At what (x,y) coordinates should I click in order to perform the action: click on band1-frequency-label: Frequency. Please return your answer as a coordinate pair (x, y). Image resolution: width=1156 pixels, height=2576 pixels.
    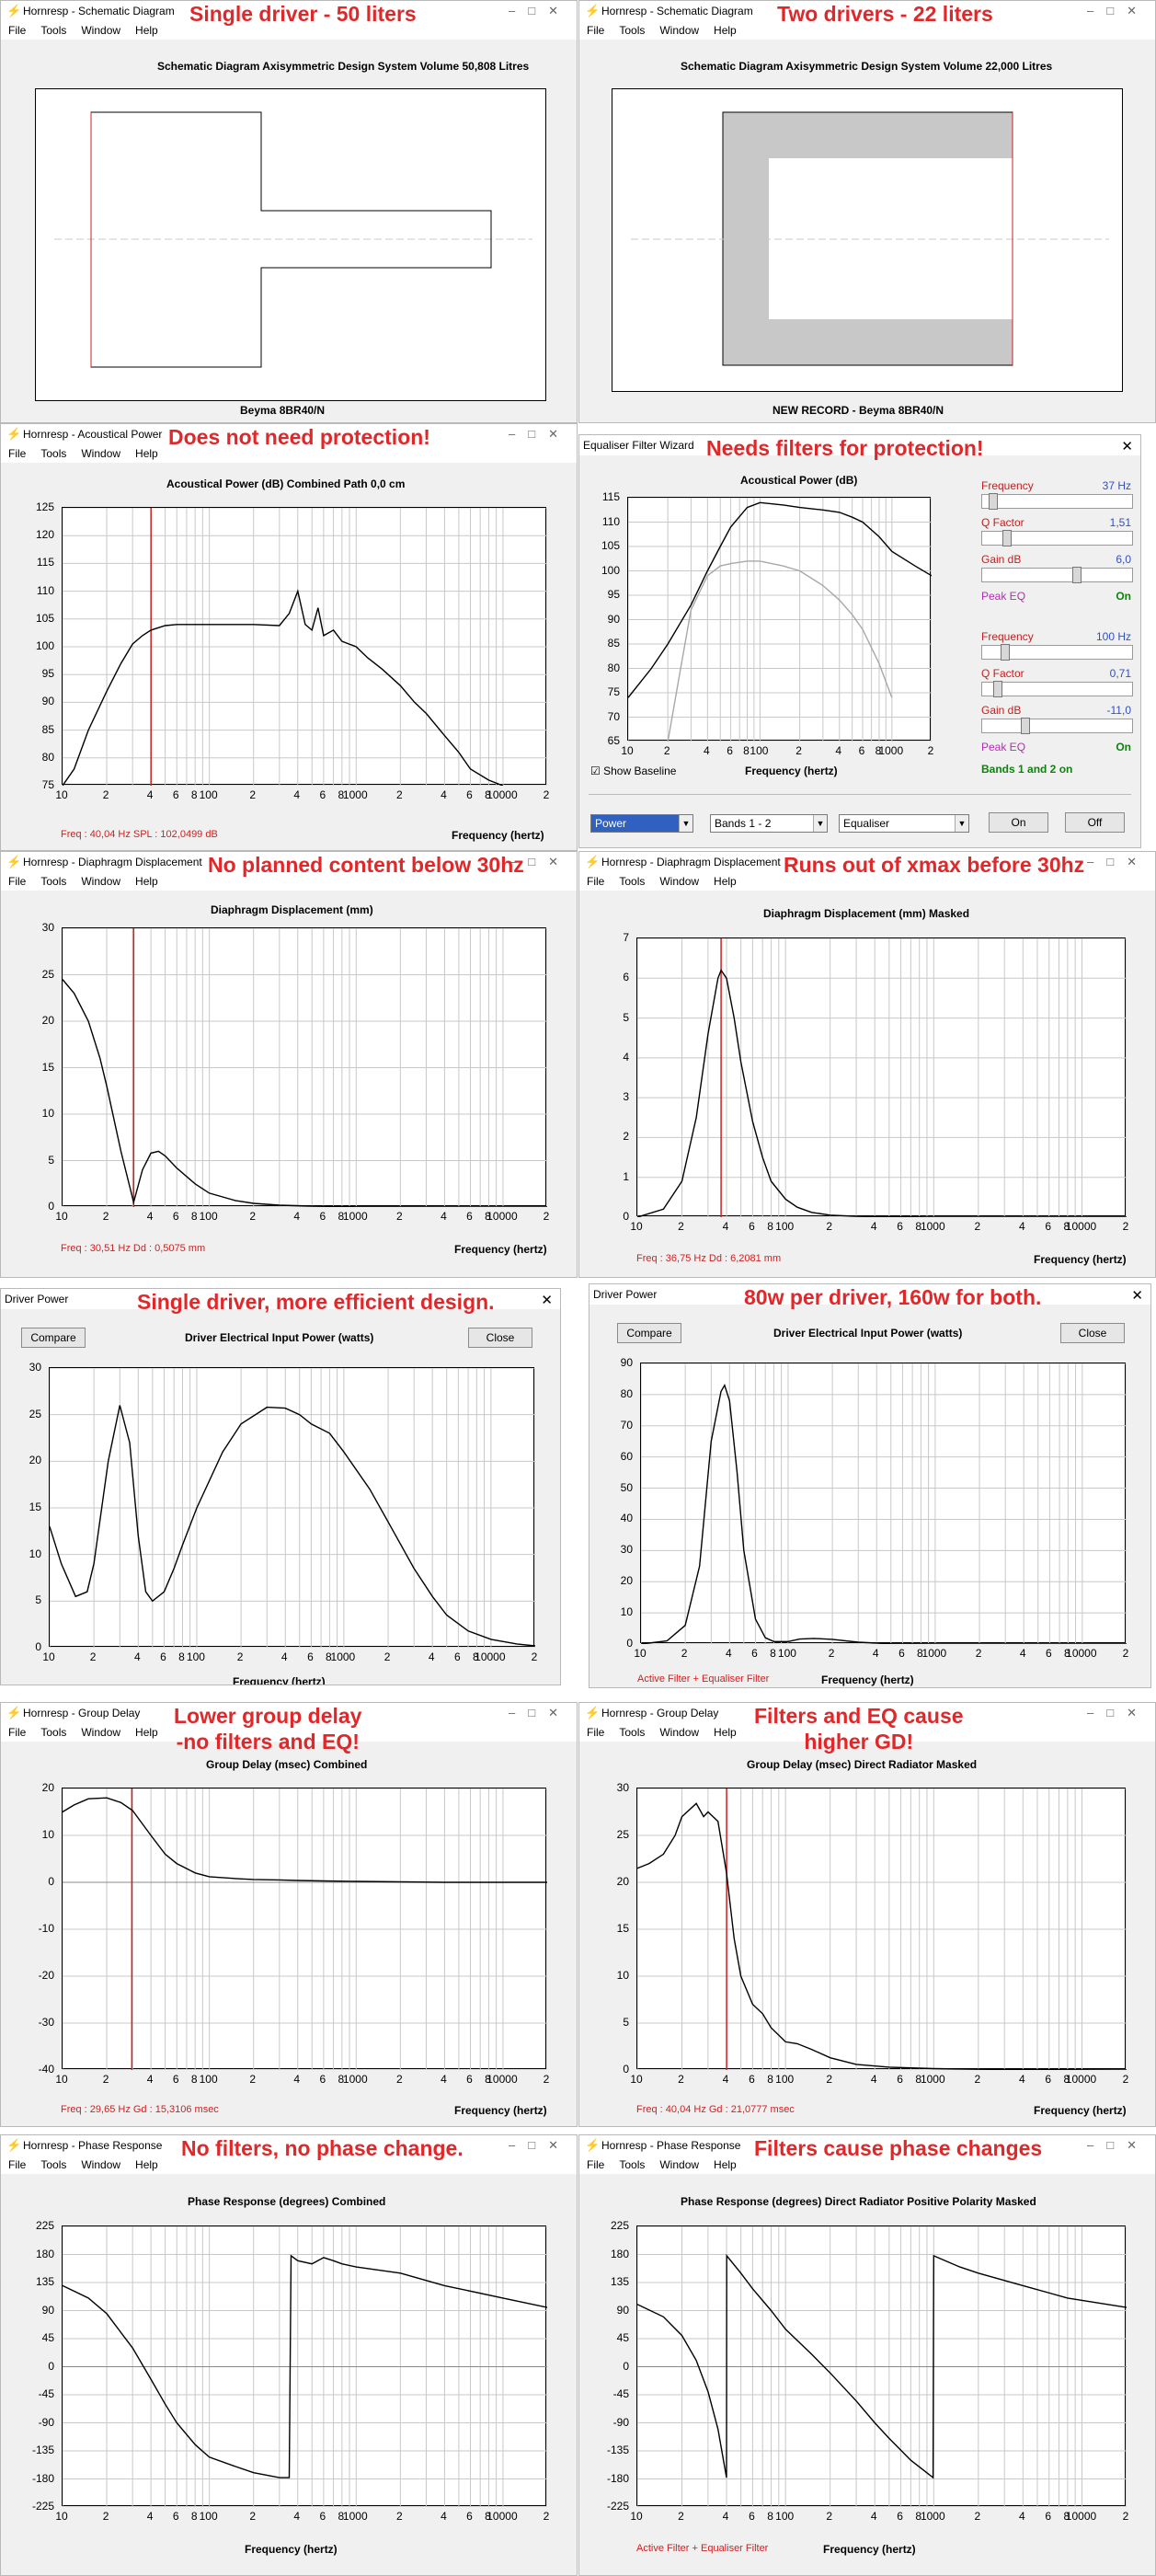
    Looking at the image, I should click on (1007, 485).